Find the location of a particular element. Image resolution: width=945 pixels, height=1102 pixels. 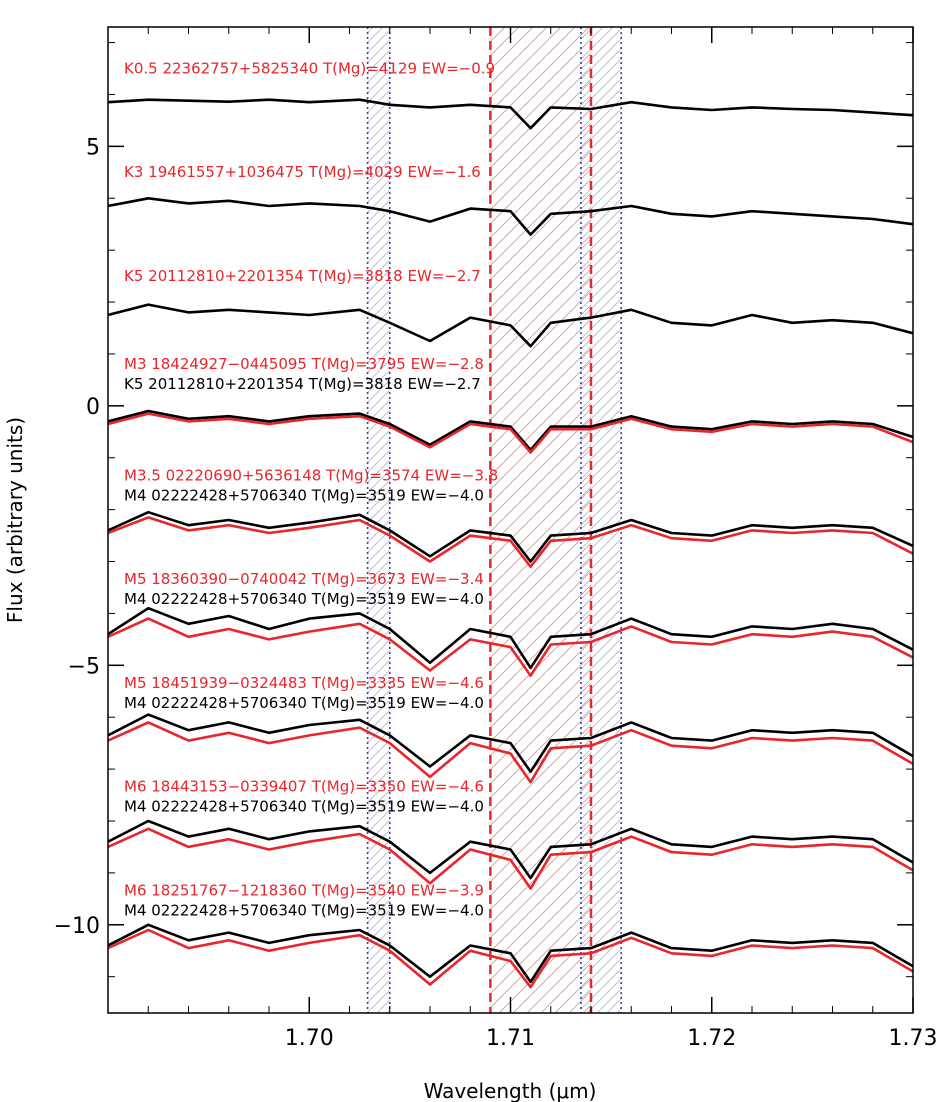

spectrum-label-8-0: M6 18251767−1218360 T(Mg)=3540 EW=−3.9 is located at coordinates (304, 891).